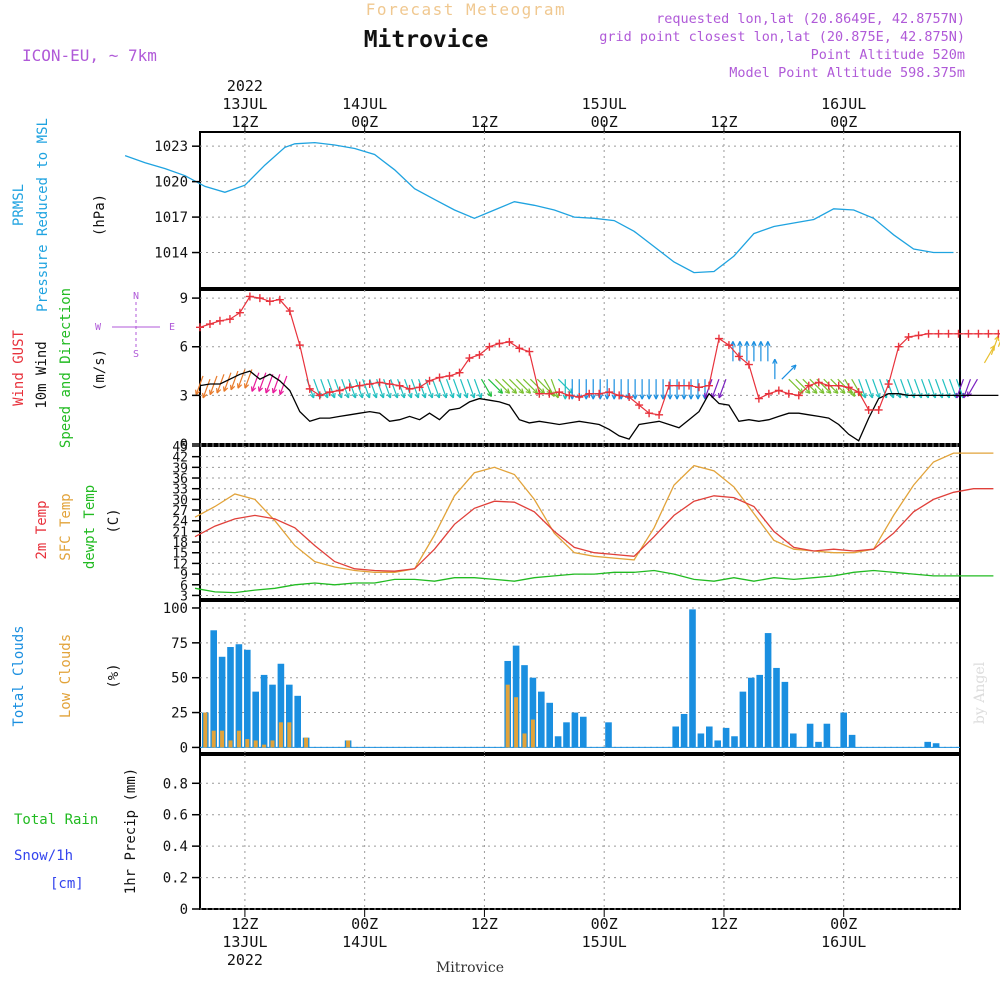 This screenshot has height=1000, width=1000. I want to click on top-time-label: 13JUL, so click(244, 104).